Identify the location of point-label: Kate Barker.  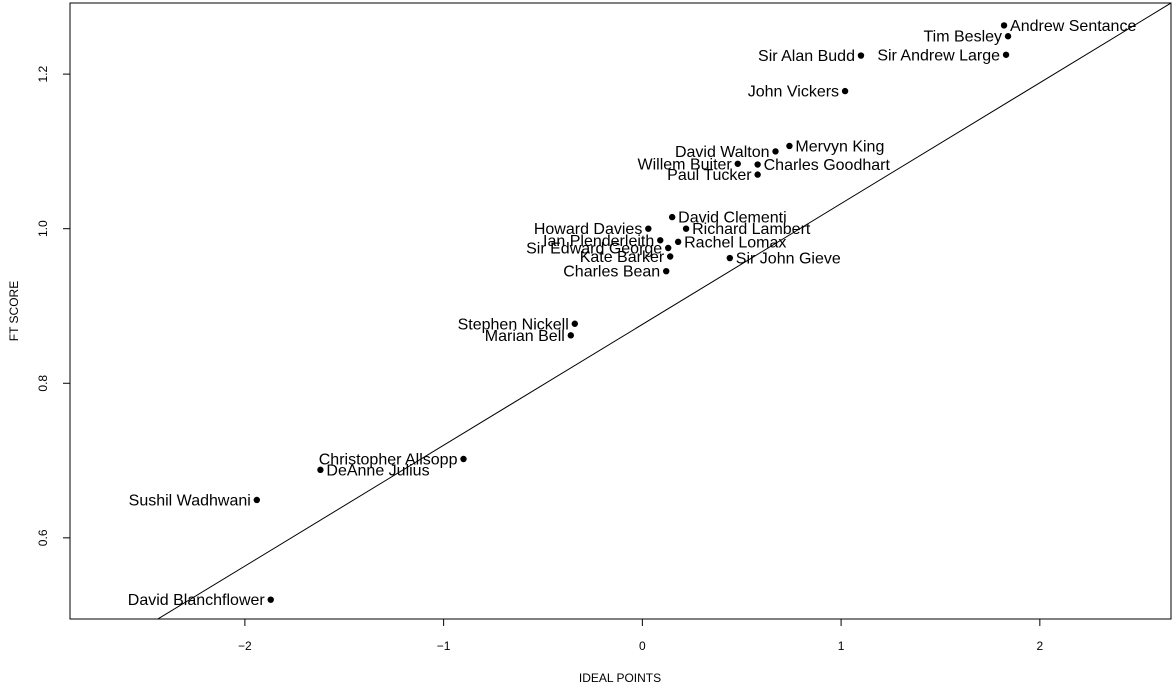
(622, 257).